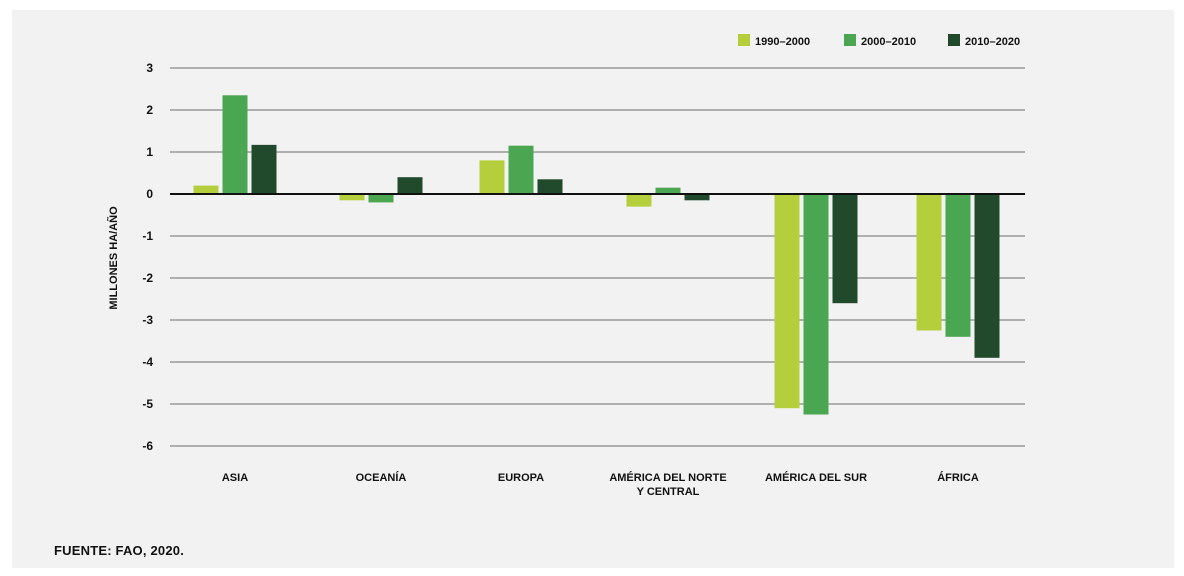 This screenshot has height=576, width=1184. I want to click on x-tick-label: AMÉRICA DEL SUR, so click(816, 477).